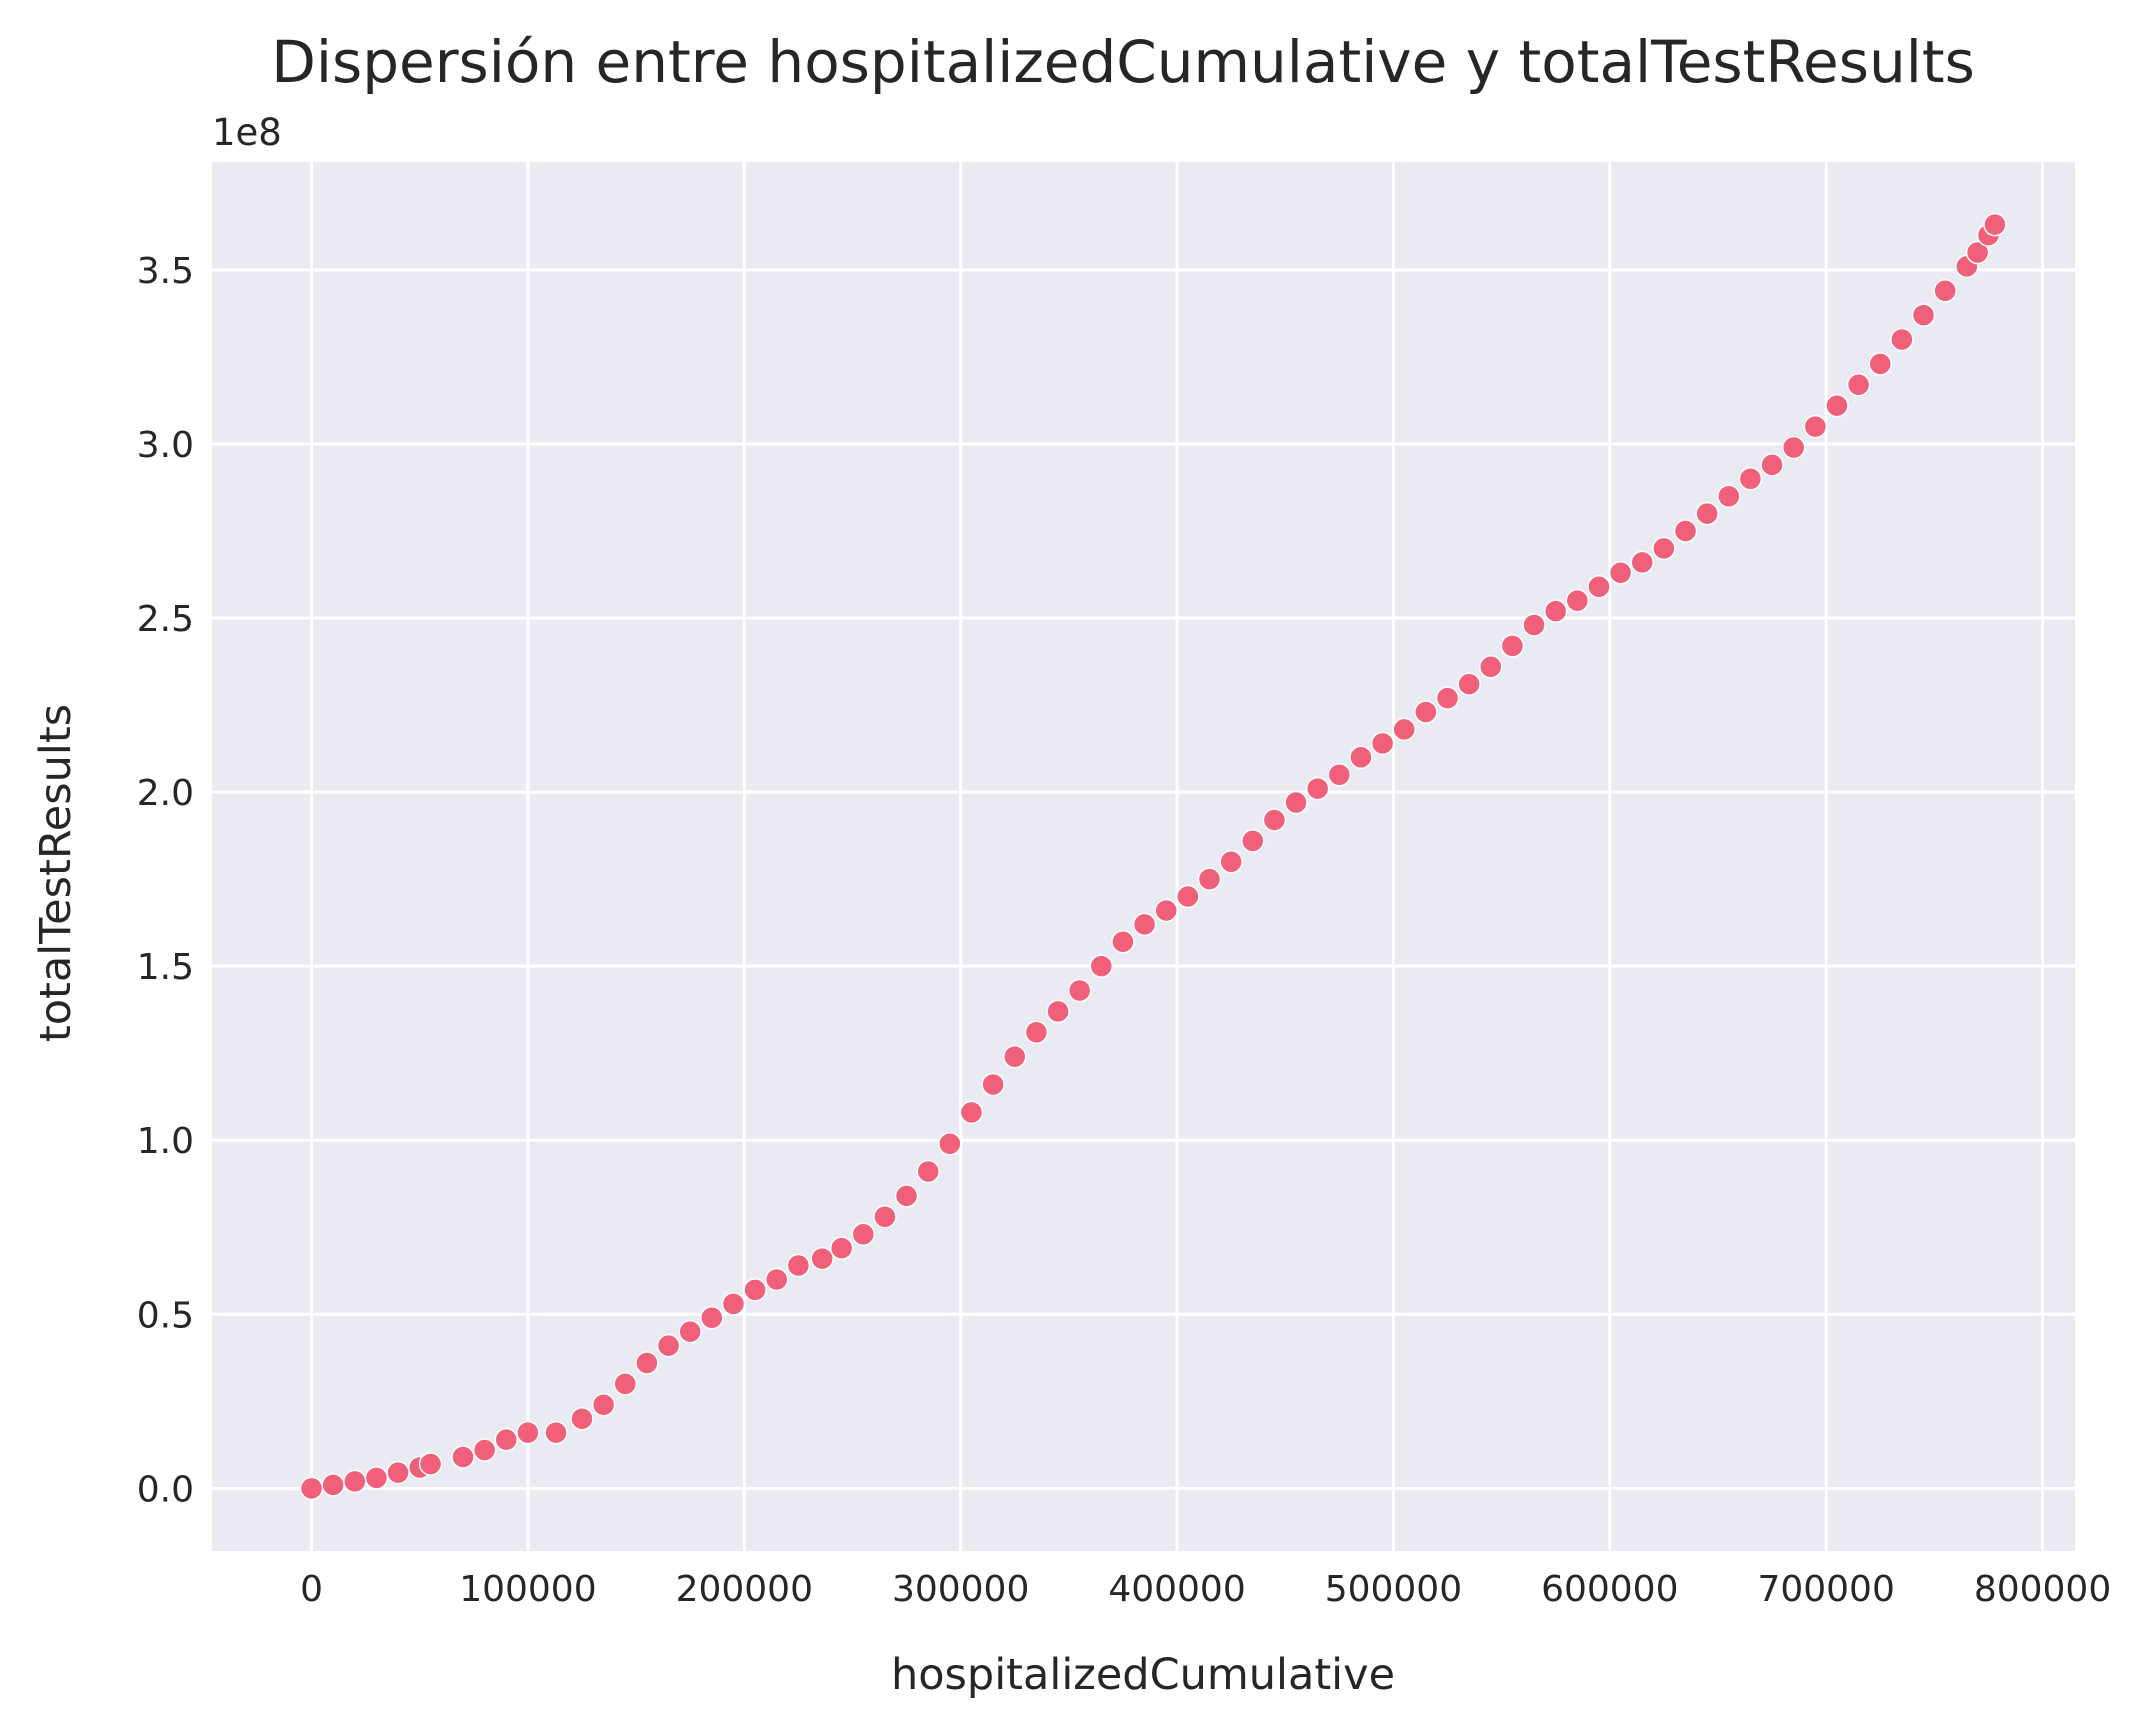  What do you see at coordinates (2042, 1589) in the screenshot?
I see `x-tick-label: 800000` at bounding box center [2042, 1589].